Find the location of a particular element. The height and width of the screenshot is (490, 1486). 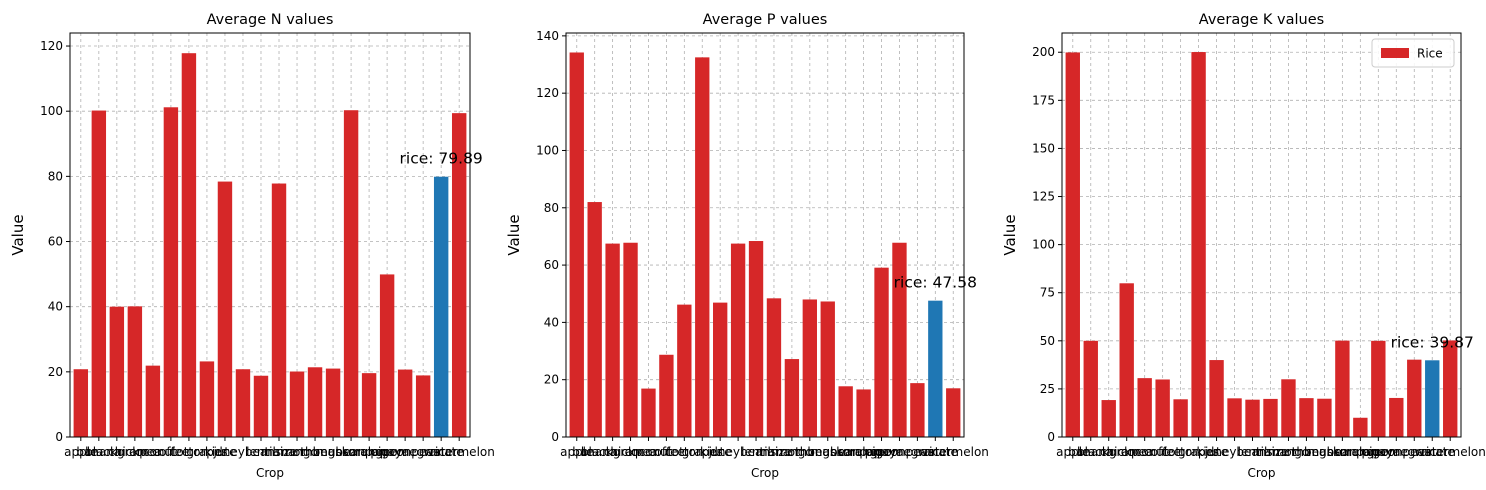

y-tick-label: 175 is located at coordinates (1043, 100).